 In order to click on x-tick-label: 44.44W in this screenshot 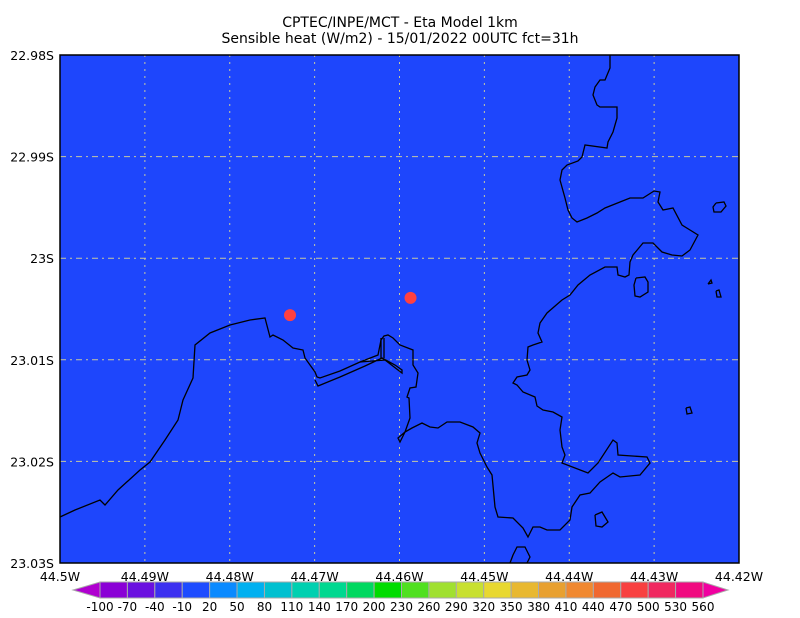, I will do `click(569, 576)`.